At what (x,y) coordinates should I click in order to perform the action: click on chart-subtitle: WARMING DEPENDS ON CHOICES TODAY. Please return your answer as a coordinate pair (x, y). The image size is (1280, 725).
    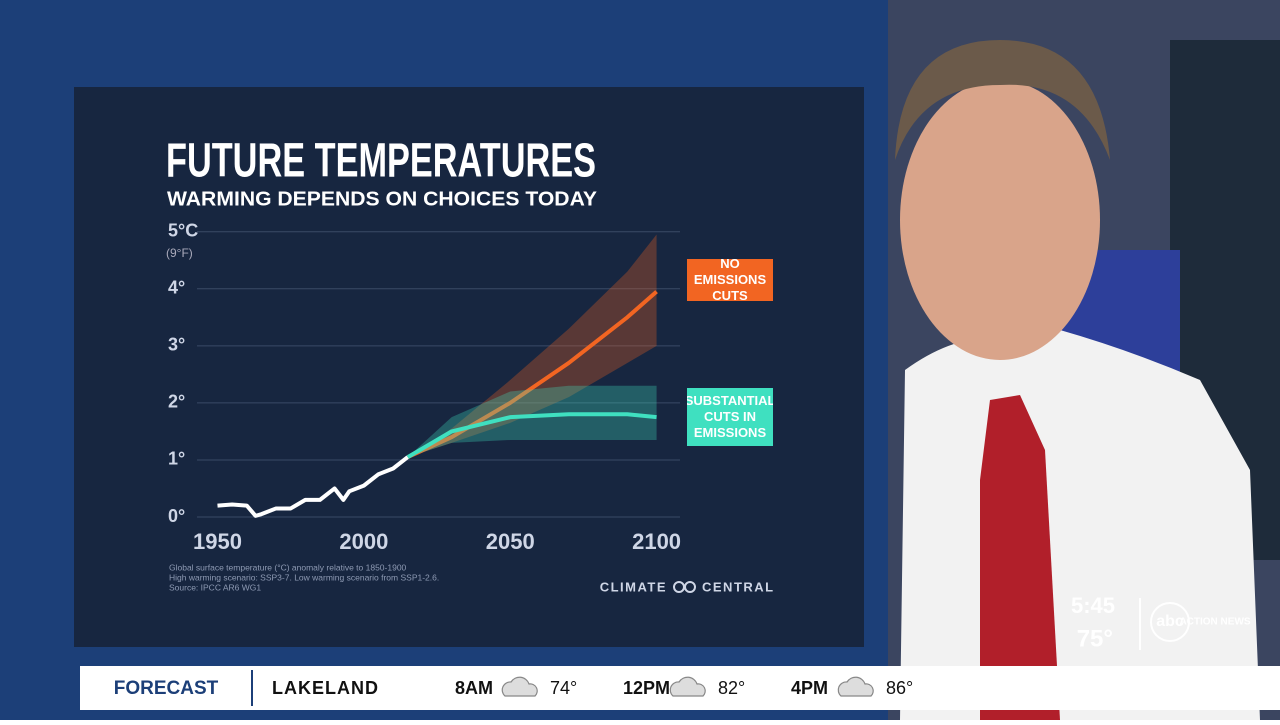
    Looking at the image, I should click on (382, 199).